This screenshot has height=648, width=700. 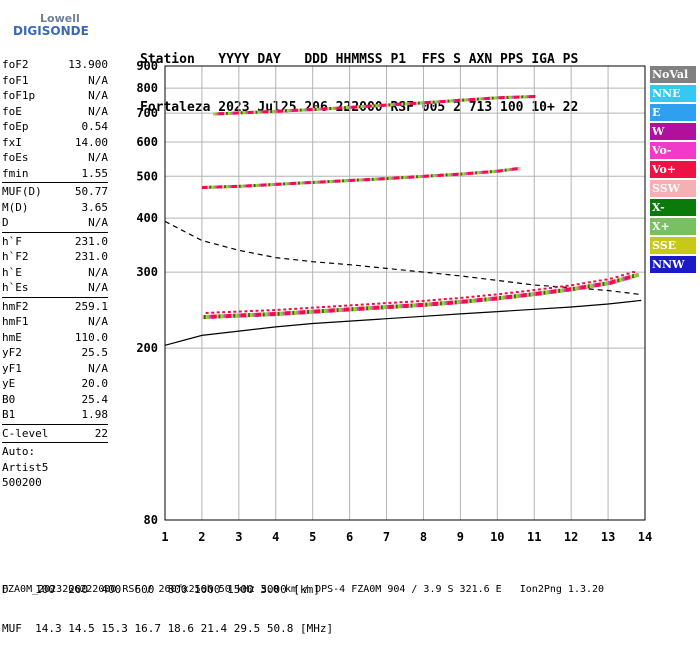 I want to click on param-label: foEs, so click(x=15, y=157).